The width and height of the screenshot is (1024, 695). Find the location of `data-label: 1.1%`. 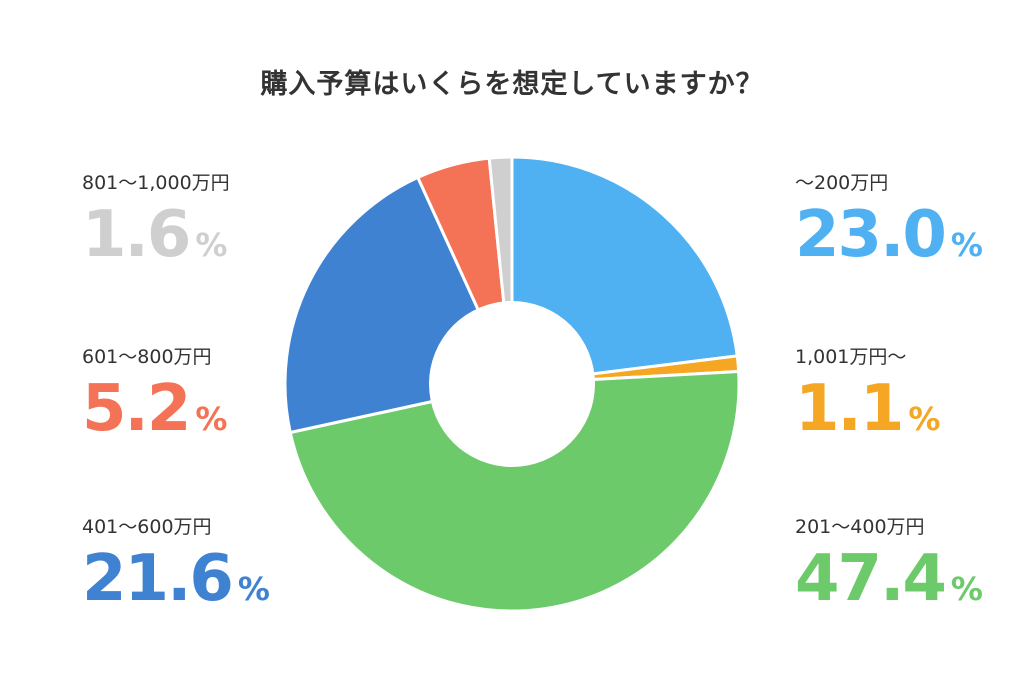

data-label: 1.1% is located at coordinates (867, 409).